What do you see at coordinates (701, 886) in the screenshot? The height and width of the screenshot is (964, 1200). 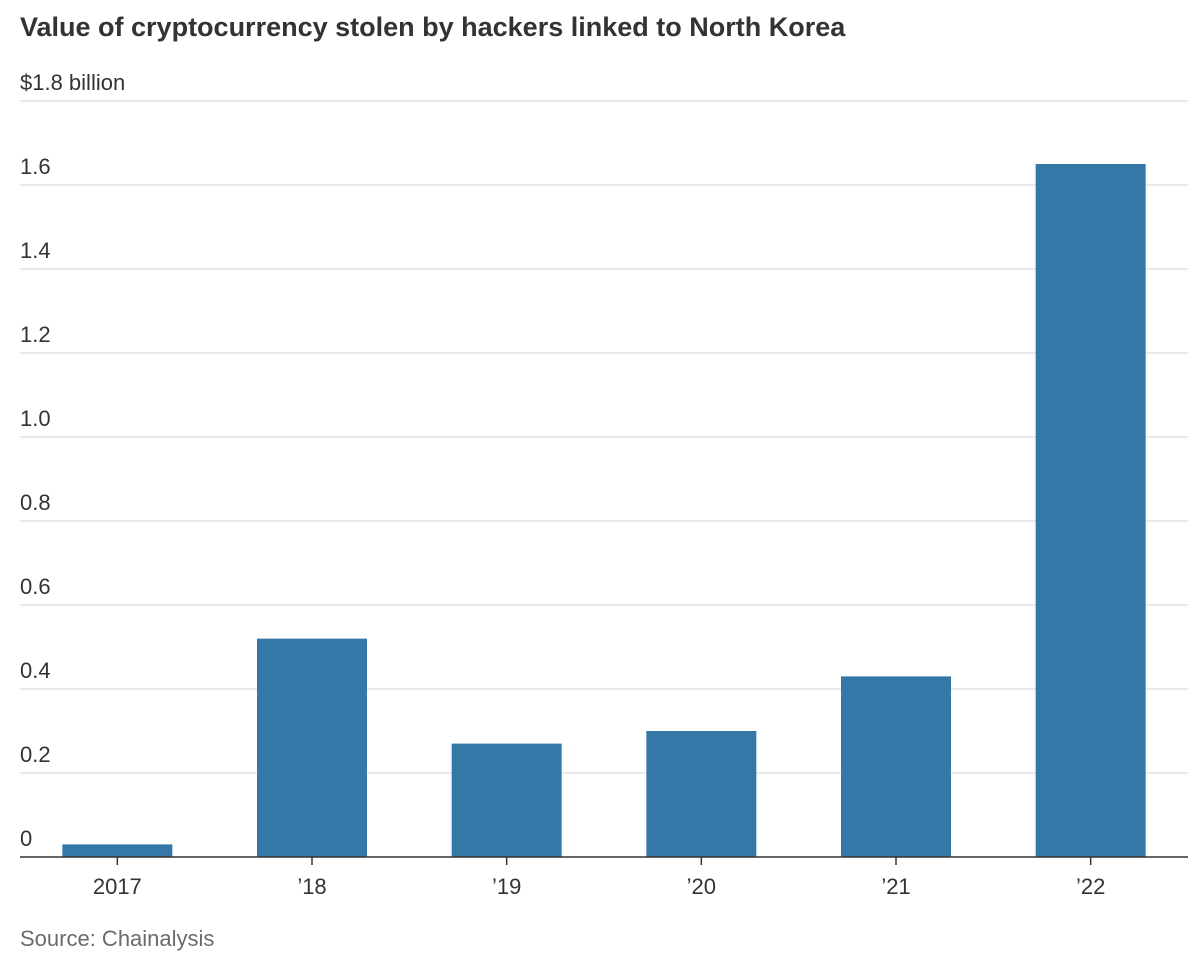 I see `x-tick-label: ’20` at bounding box center [701, 886].